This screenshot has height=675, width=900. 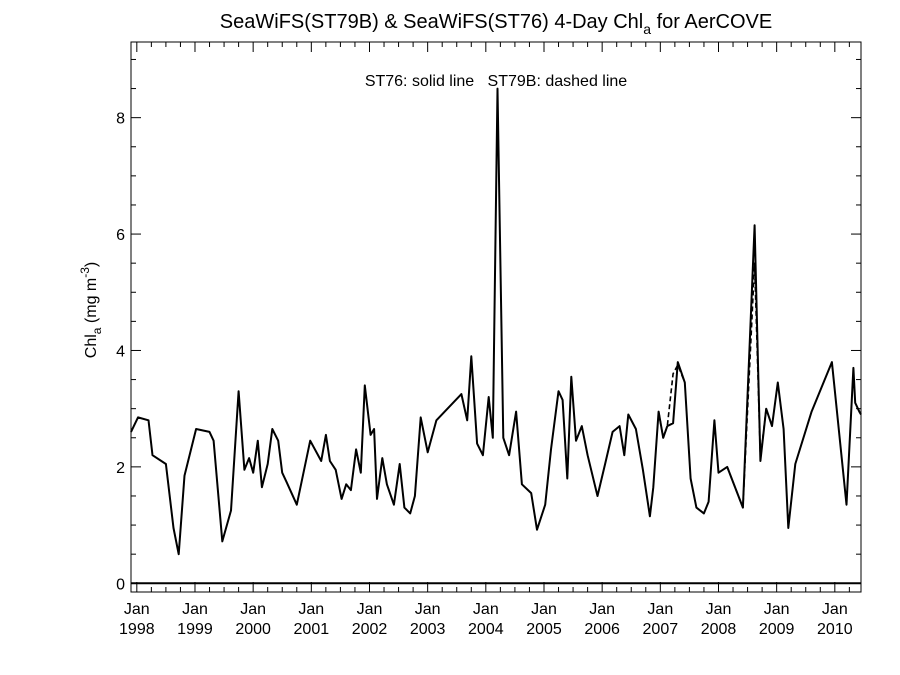 What do you see at coordinates (661, 629) in the screenshot?
I see `x-tick-label-year: 2007` at bounding box center [661, 629].